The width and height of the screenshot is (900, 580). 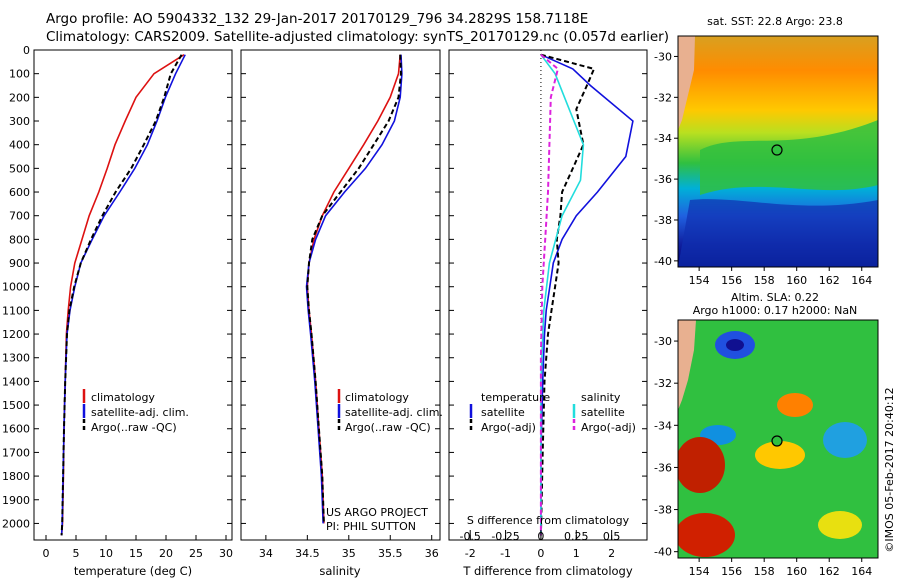 What do you see at coordinates (26, 50) in the screenshot?
I see `y-tick-label: 0` at bounding box center [26, 50].